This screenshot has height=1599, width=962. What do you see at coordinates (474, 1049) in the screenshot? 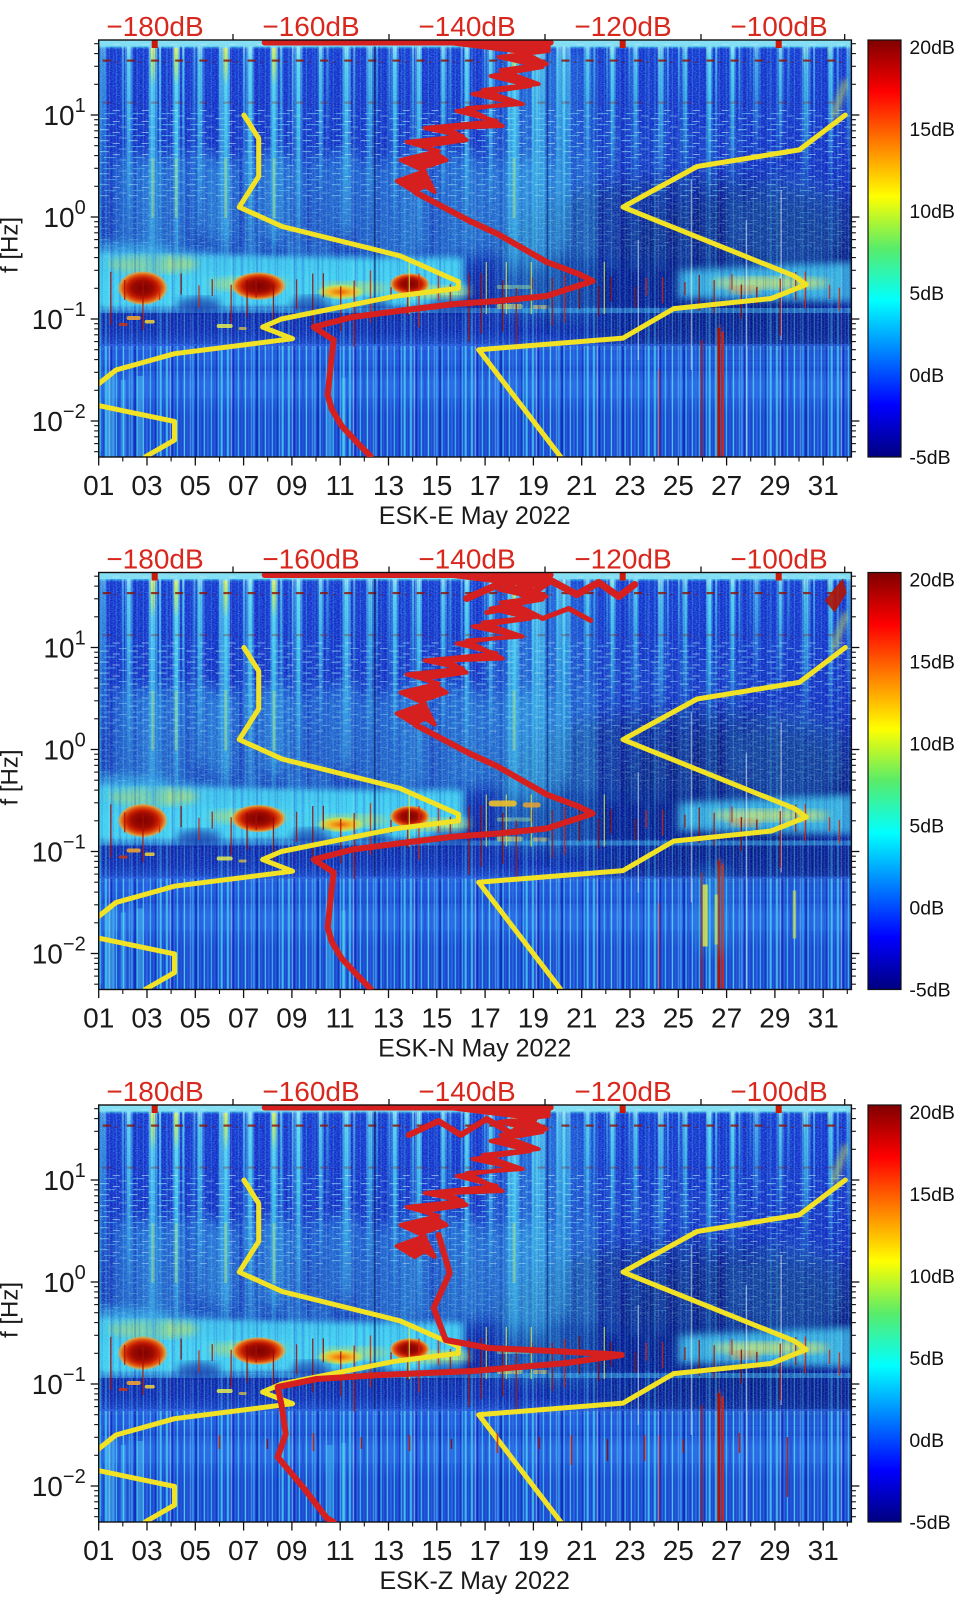
I see `svg-text: ESK-N May 2022` at bounding box center [474, 1049].